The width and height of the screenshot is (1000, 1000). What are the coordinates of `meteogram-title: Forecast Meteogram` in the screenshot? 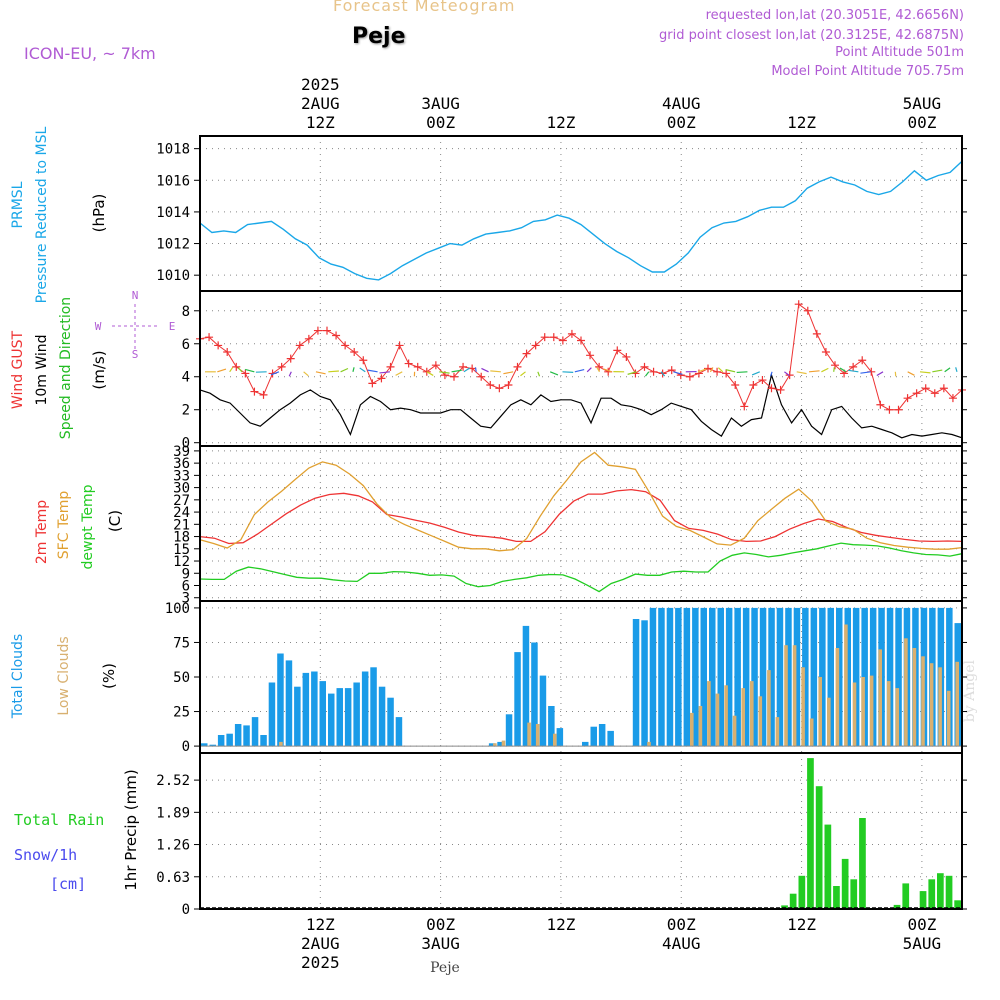 It's located at (424, 7).